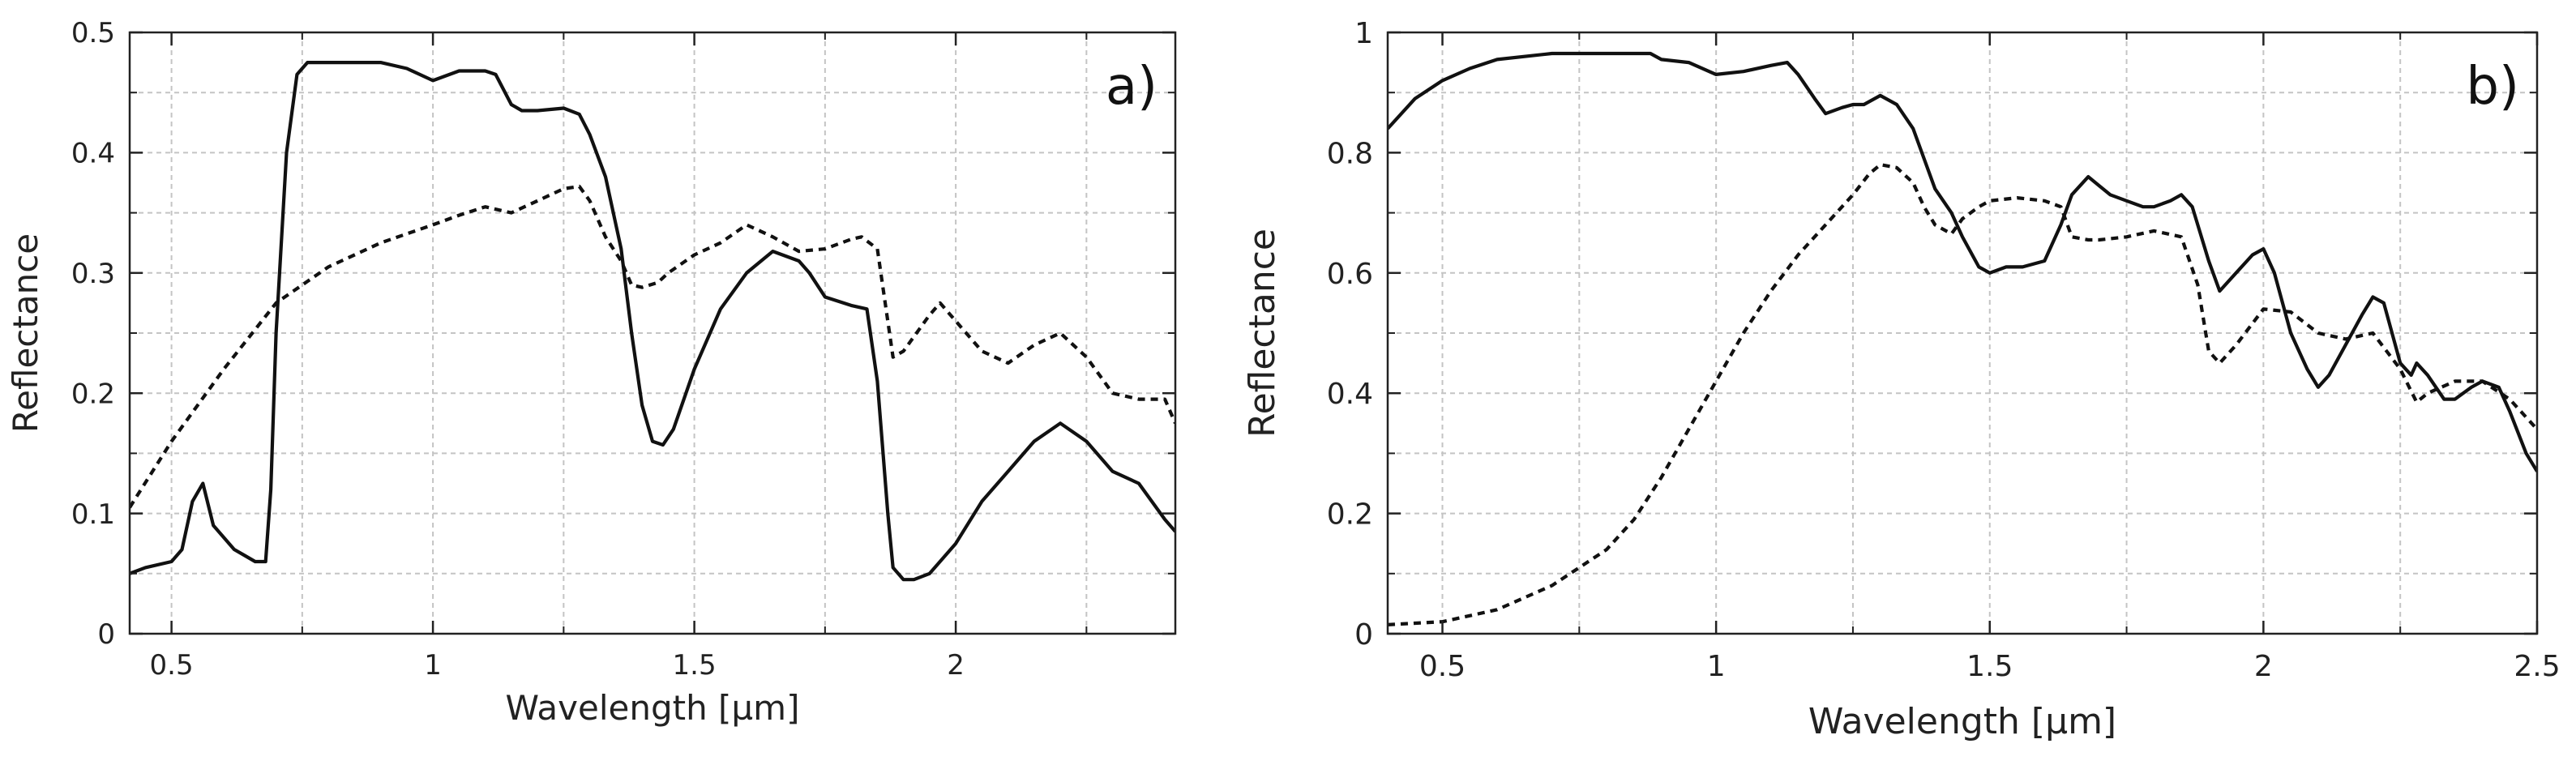 The height and width of the screenshot is (765, 2576). What do you see at coordinates (1350, 153) in the screenshot?
I see `y-tick-label: 0.8` at bounding box center [1350, 153].